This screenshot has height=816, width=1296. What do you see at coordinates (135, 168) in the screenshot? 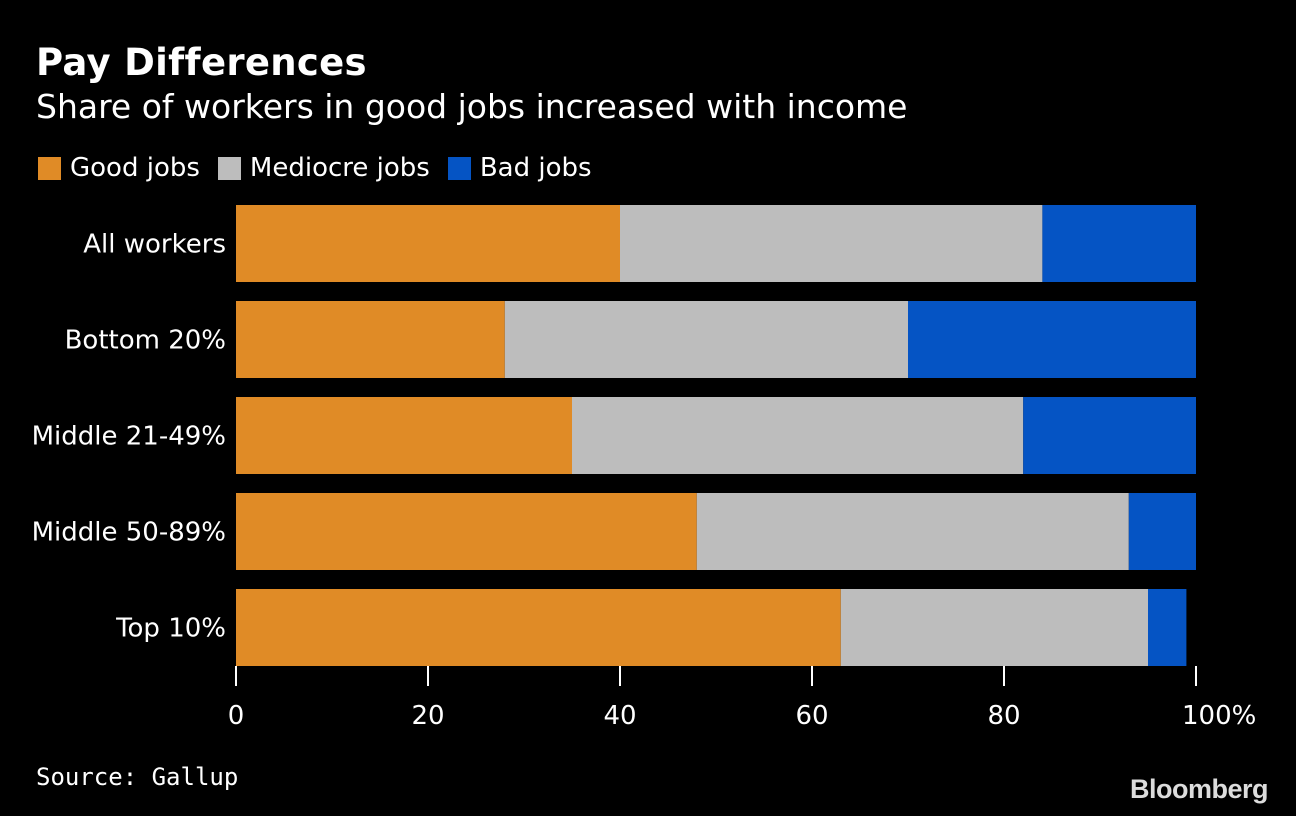
I see `legend-label-good: Good jobs` at bounding box center [135, 168].